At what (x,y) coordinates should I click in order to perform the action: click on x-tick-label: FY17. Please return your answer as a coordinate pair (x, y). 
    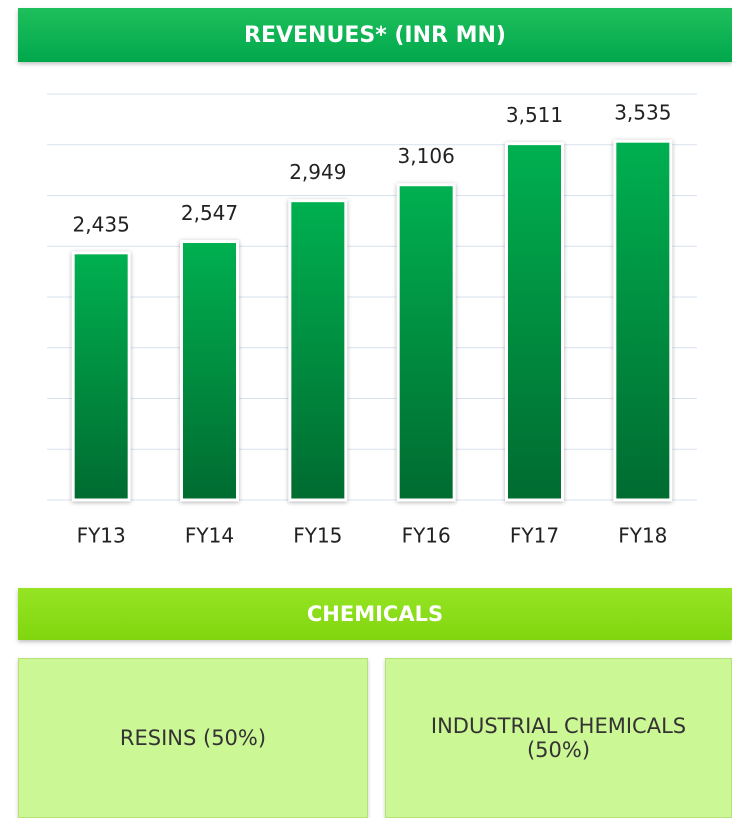
    Looking at the image, I should click on (534, 536).